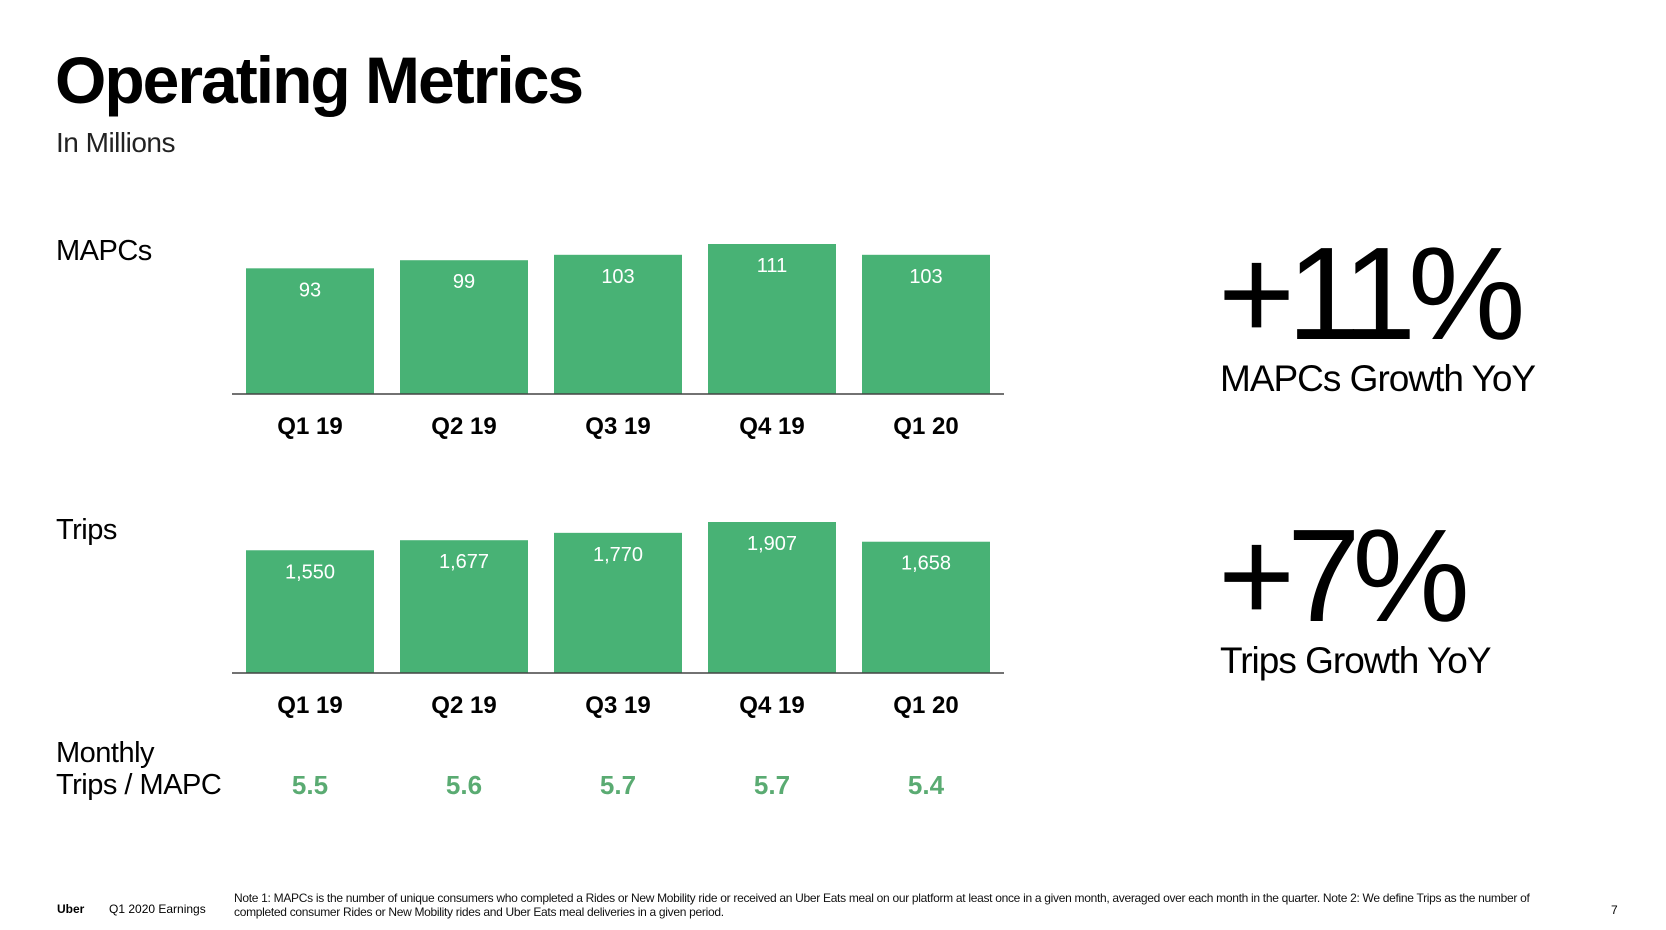 Image resolution: width=1666 pixels, height=930 pixels. I want to click on value-label-0-4: 103, so click(925, 277).